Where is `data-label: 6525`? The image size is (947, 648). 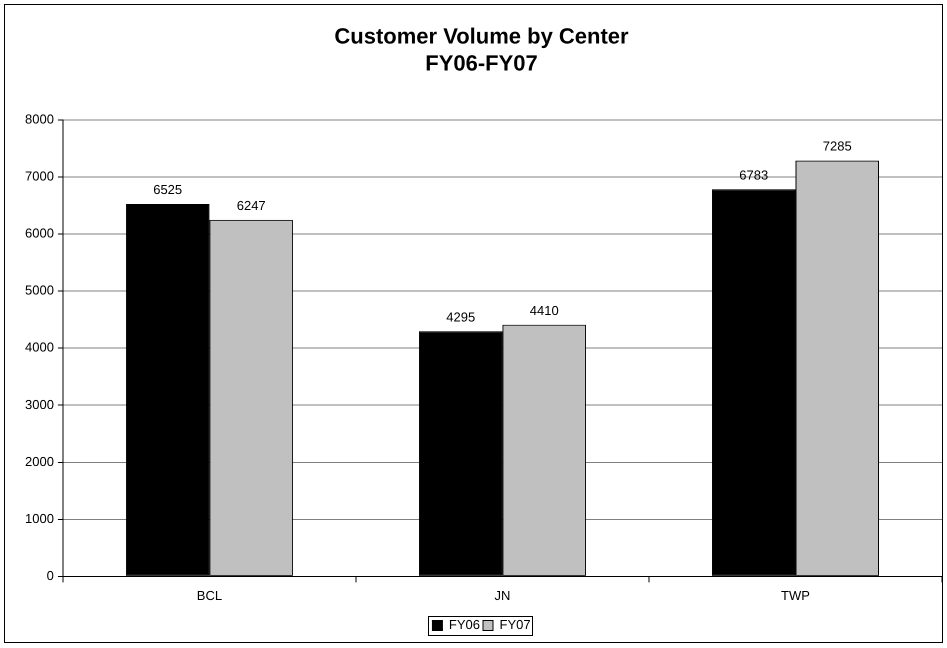 data-label: 6525 is located at coordinates (167, 190).